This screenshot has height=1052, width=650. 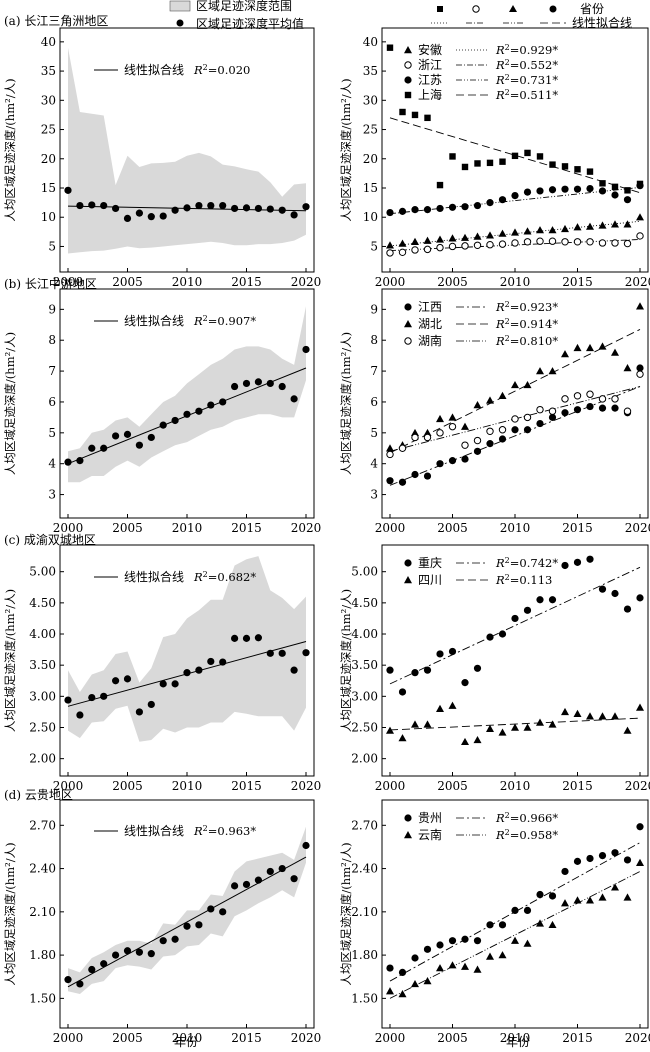 What do you see at coordinates (592, 9) in the screenshot?
I see `legend-province-label: 省份` at bounding box center [592, 9].